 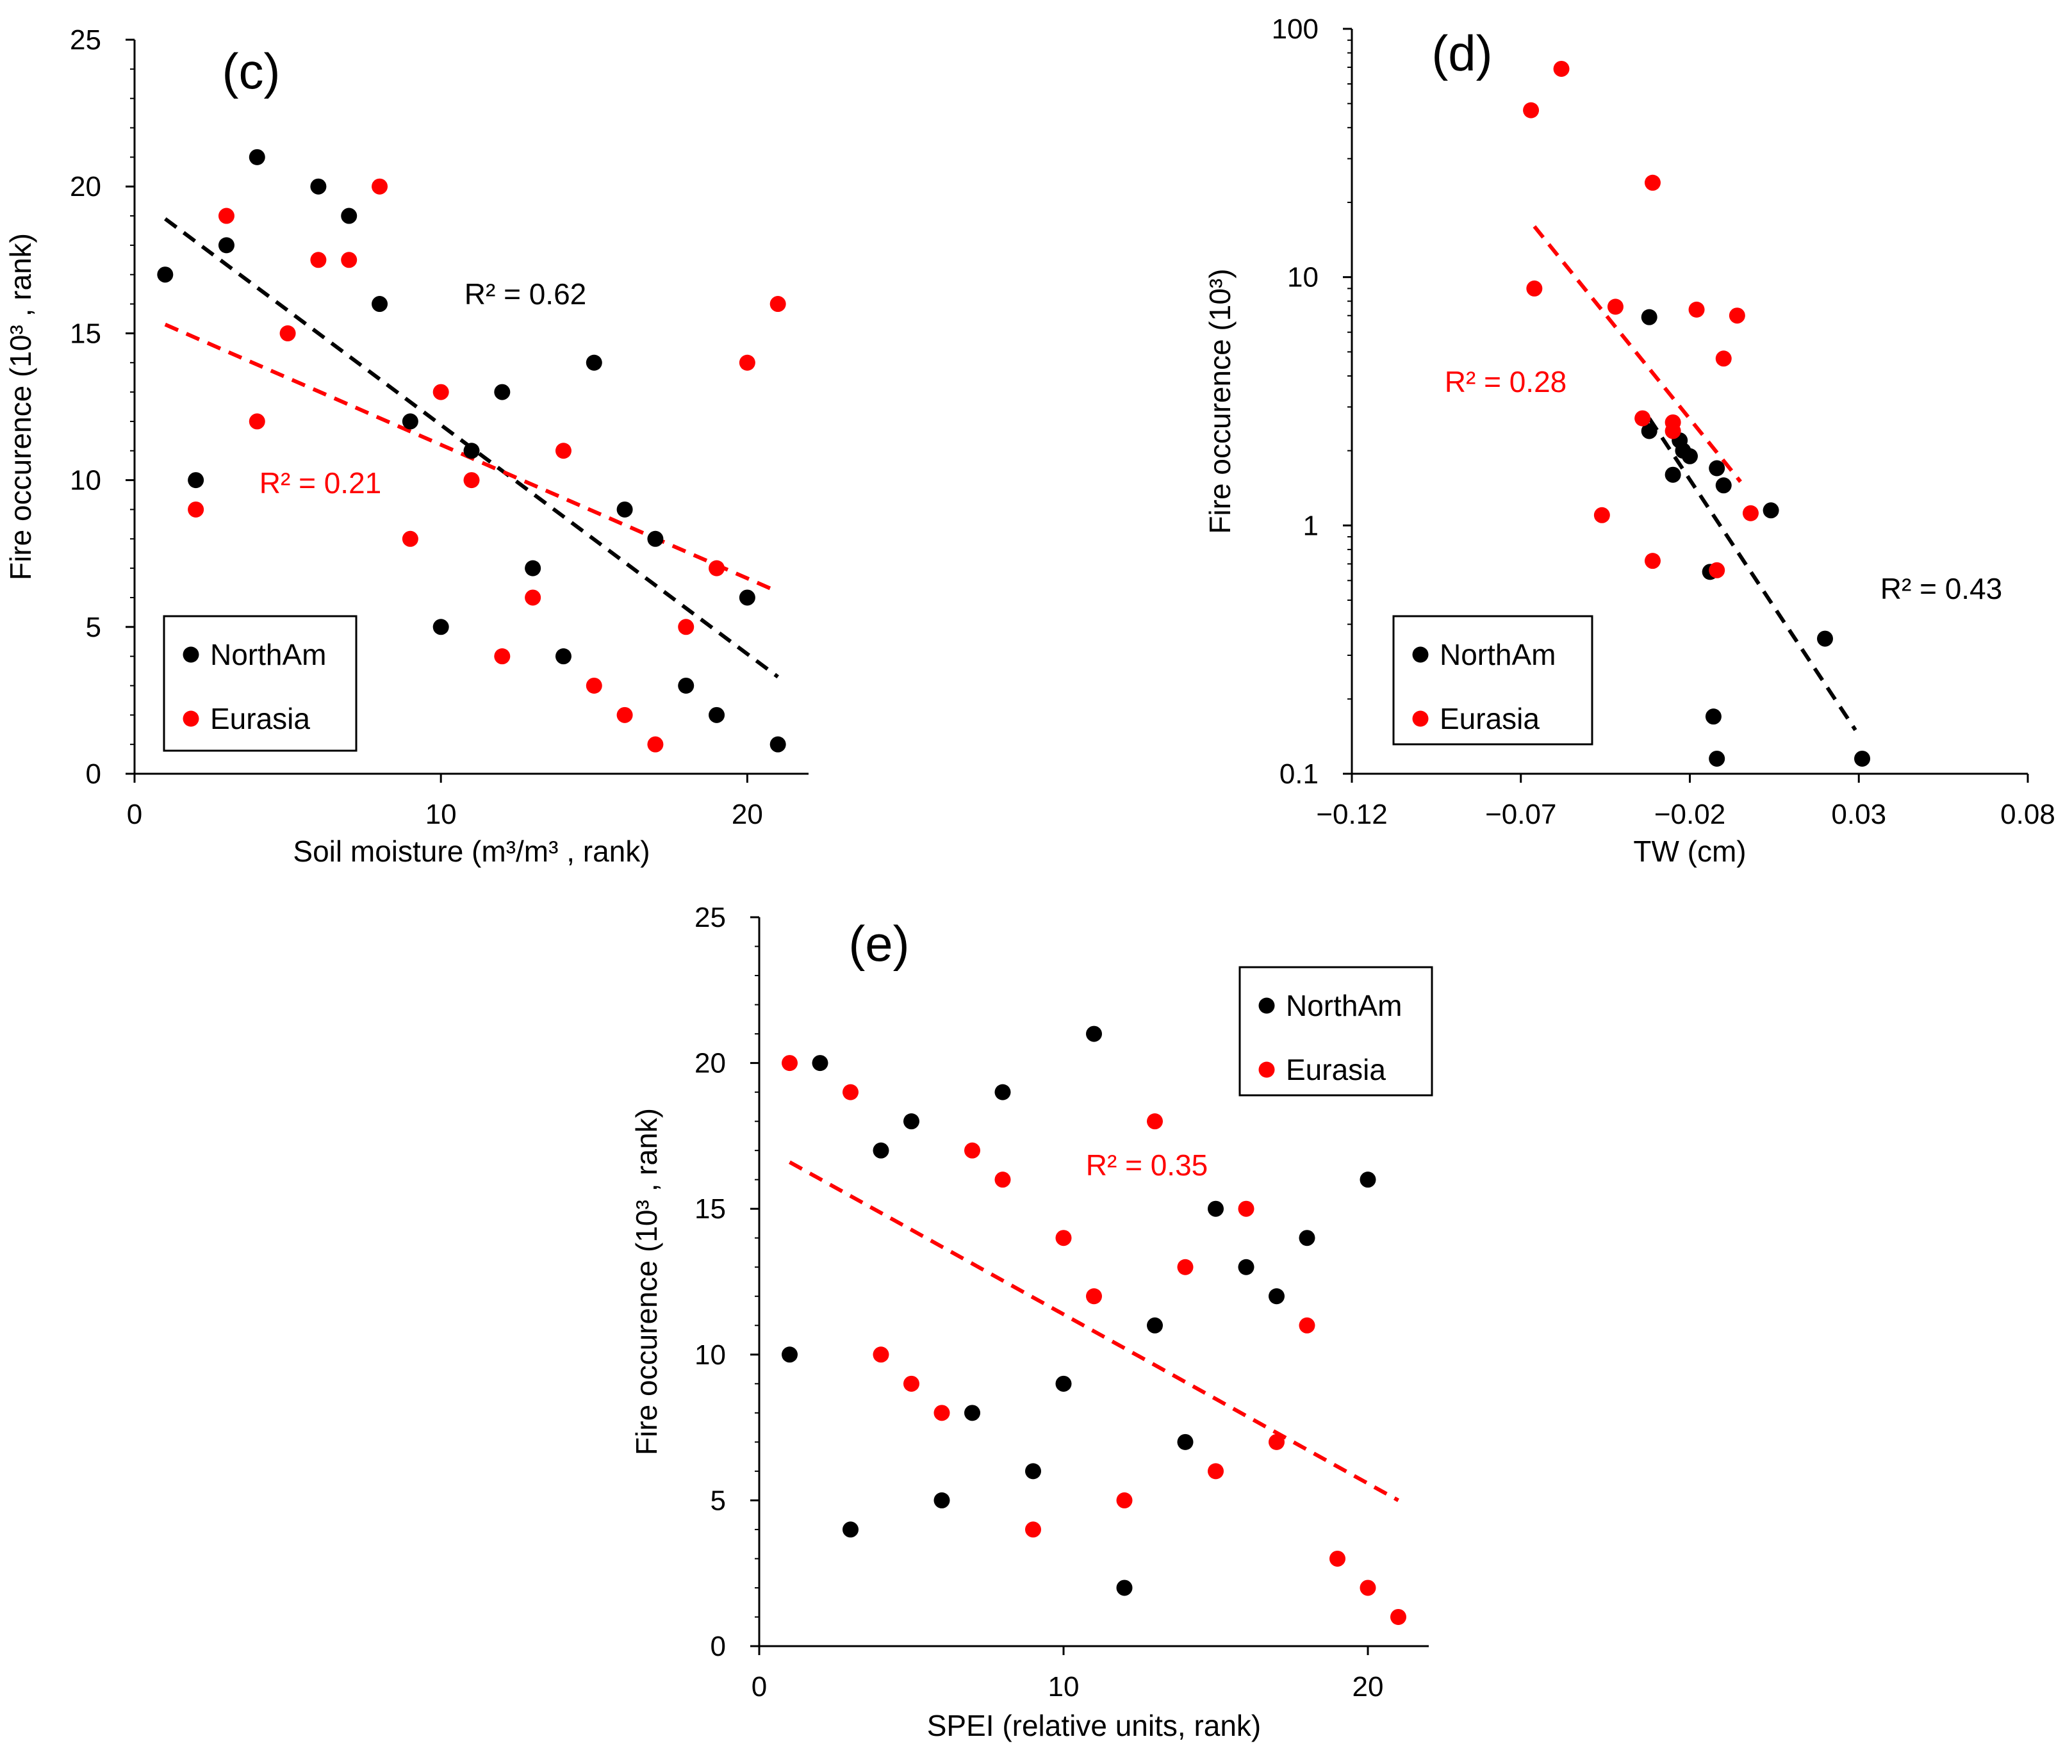 I want to click on r2-label-northam: R² = 0.43, so click(x=1941, y=588).